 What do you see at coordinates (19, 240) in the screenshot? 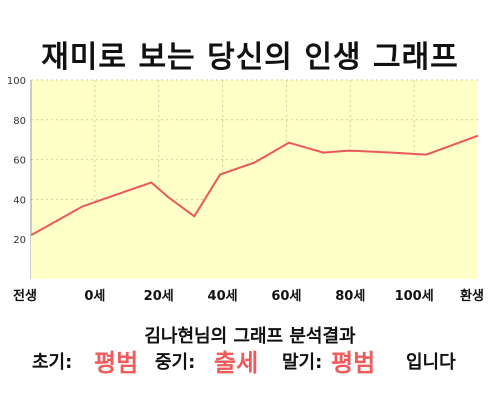
I see `y-tick-label: 20` at bounding box center [19, 240].